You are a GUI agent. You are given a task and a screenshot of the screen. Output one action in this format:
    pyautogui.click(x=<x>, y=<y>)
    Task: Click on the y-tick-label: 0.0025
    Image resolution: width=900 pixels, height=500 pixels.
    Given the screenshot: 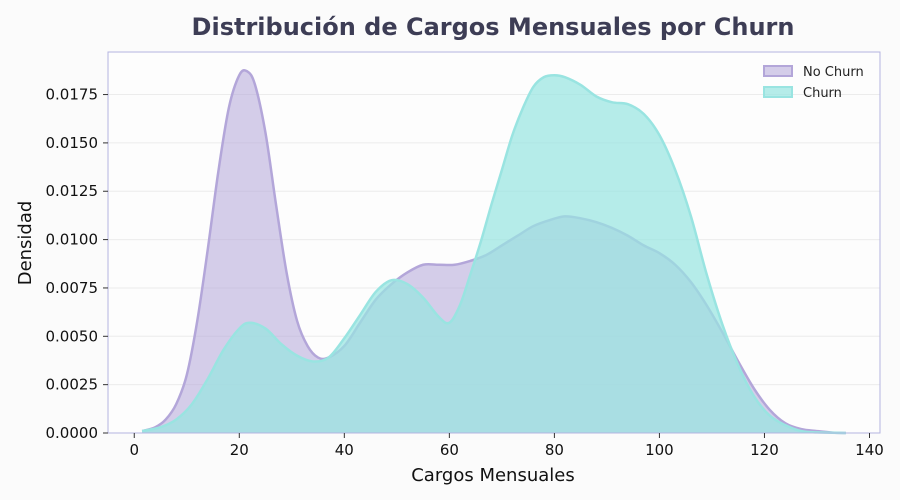 What is the action you would take?
    pyautogui.click(x=72, y=385)
    